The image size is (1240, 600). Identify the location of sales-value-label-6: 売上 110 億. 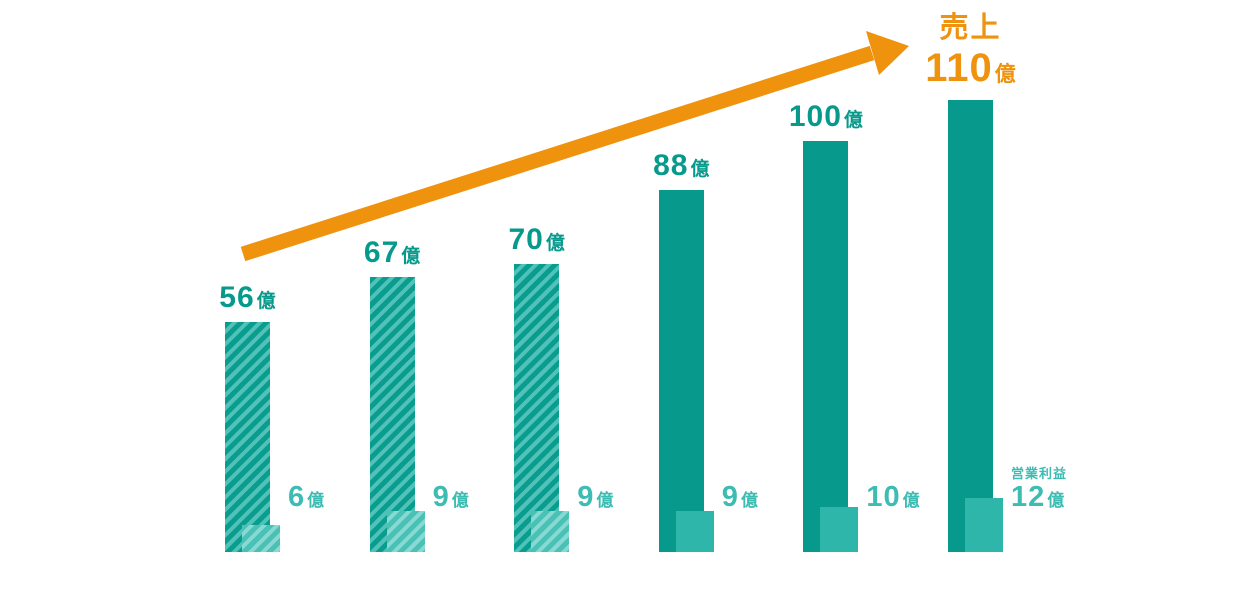
(970, 50).